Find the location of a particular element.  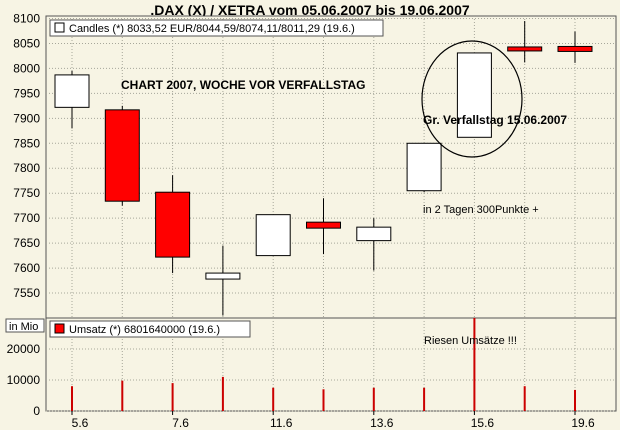

expiry-note: Gr. Verfallstag 15.06.2007 is located at coordinates (495, 120).